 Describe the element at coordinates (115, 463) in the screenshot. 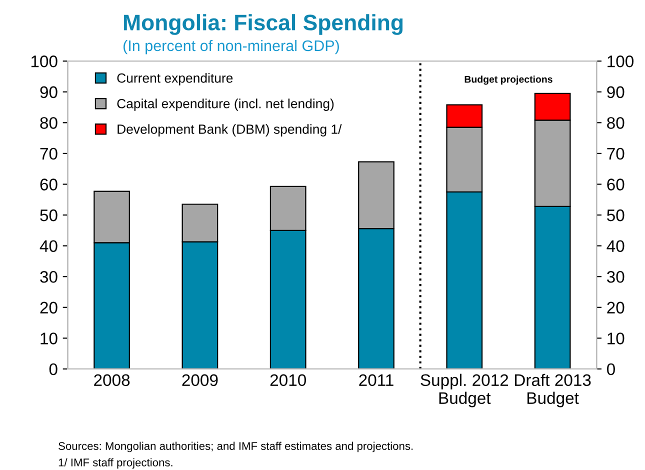

I see `text: 1/ IMF staff projections.` at that location.